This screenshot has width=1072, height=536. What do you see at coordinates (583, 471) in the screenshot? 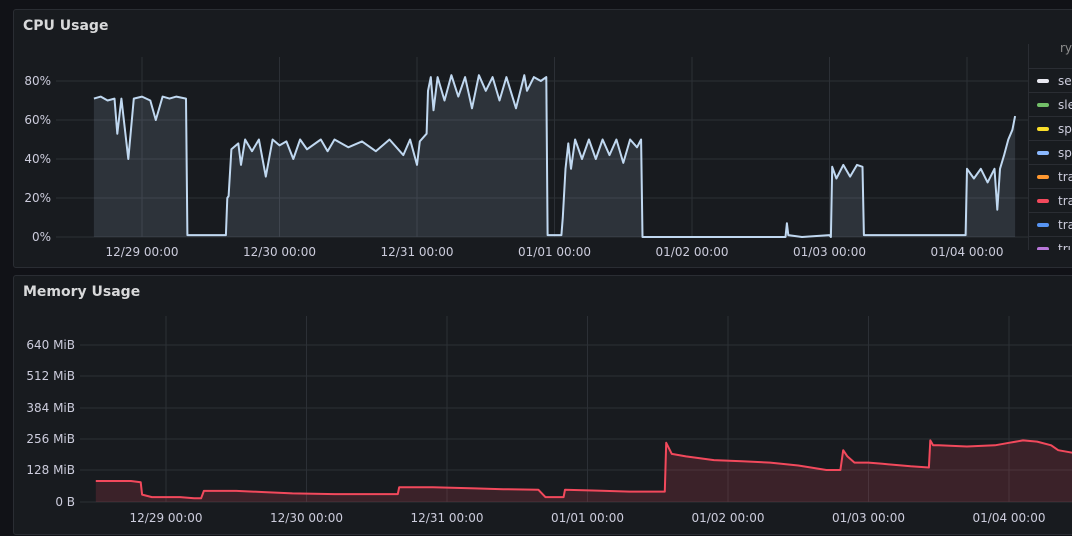
I see `series-area` at bounding box center [583, 471].